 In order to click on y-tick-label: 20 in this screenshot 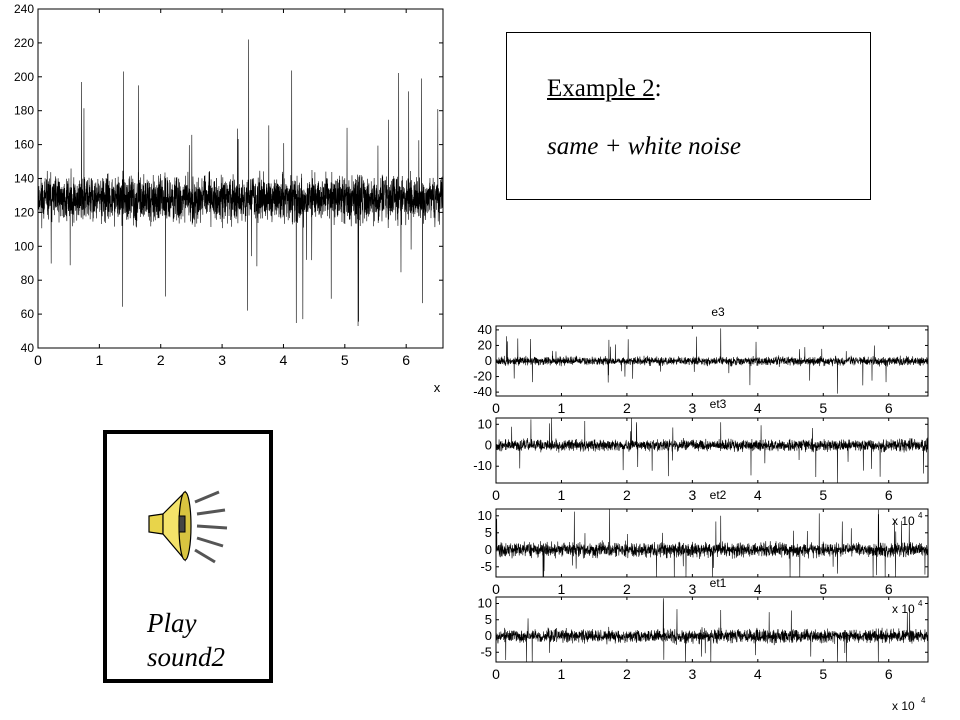, I will do `click(485, 344)`.